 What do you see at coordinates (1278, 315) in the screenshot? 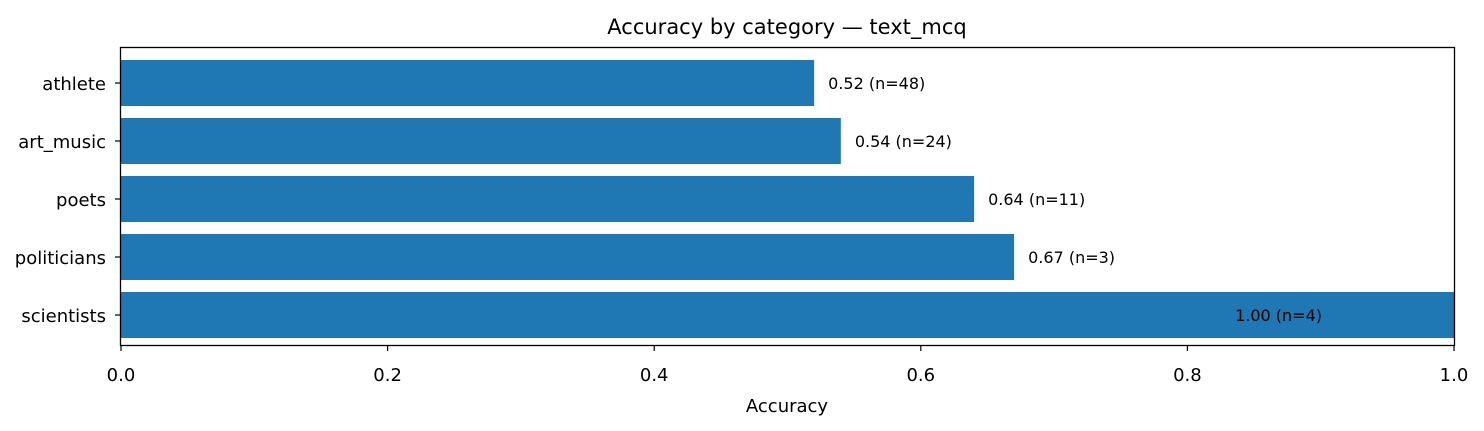
I see `bar-label-scientists: 1.00 (n=4)` at bounding box center [1278, 315].